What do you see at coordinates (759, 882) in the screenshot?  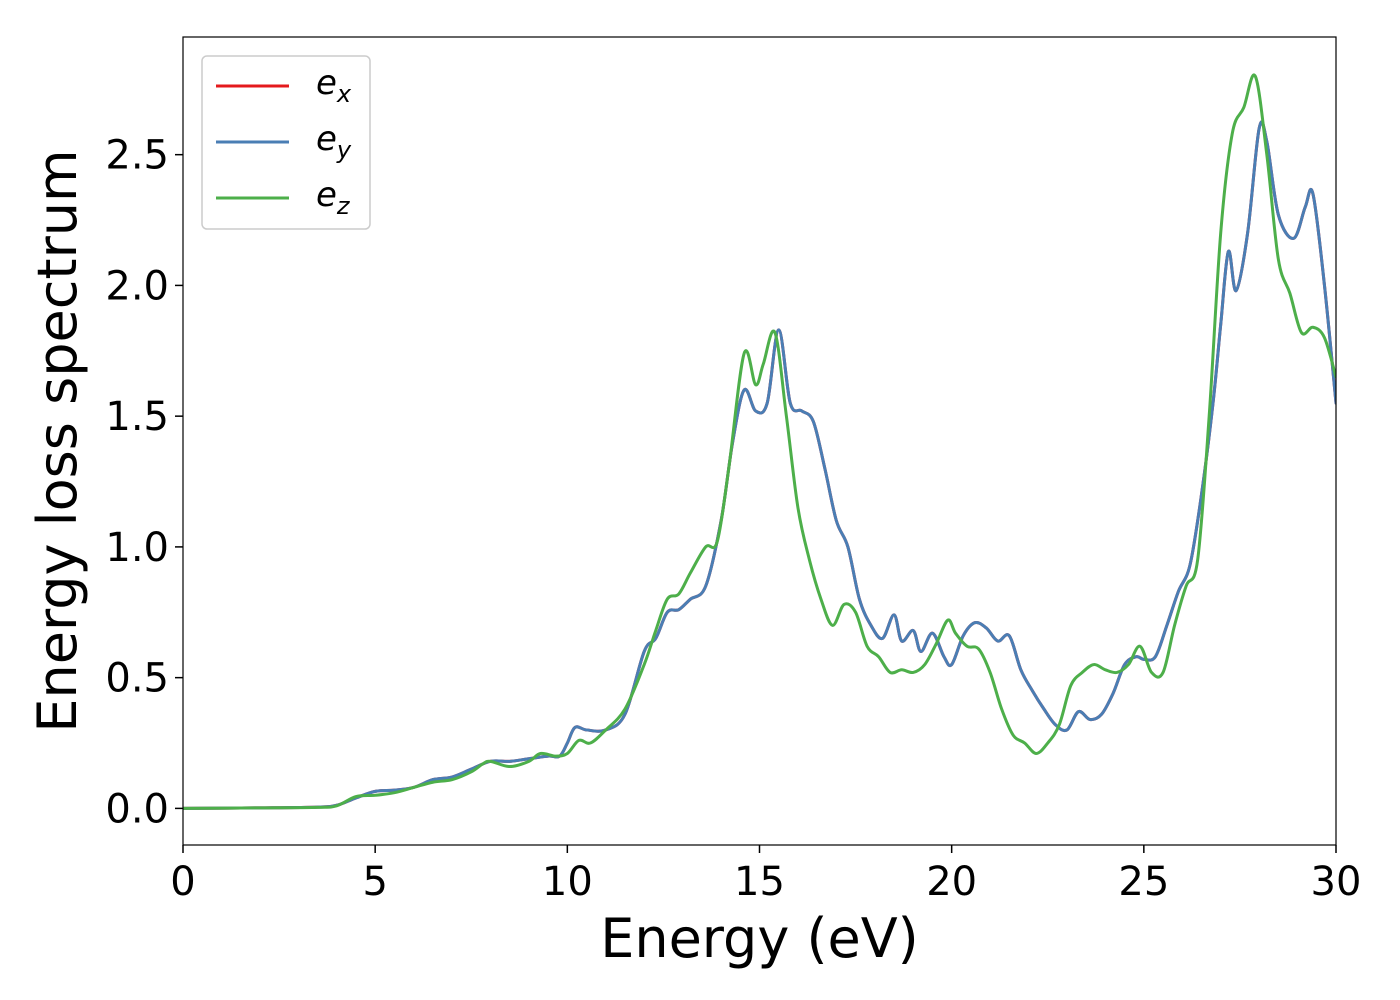 I see `x-tick-label: 15` at bounding box center [759, 882].